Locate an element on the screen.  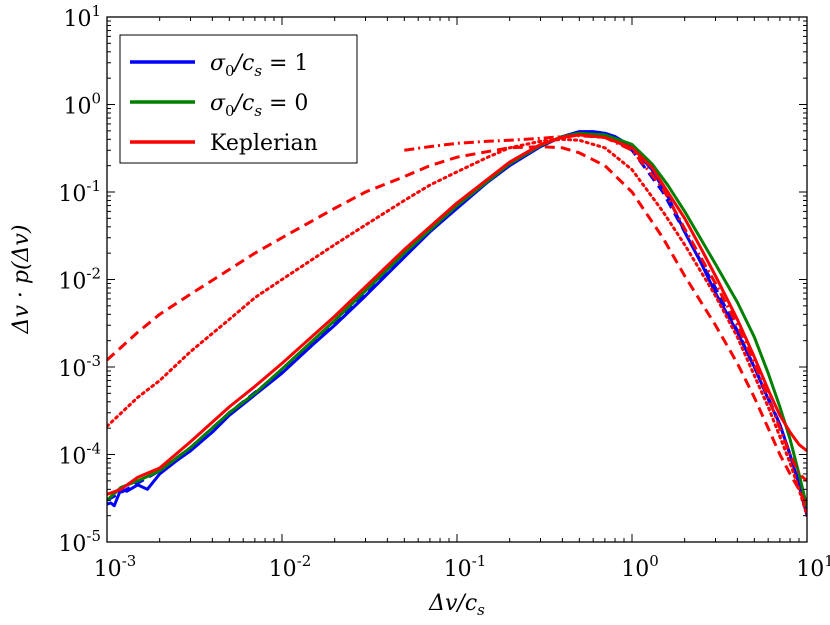
x-tick-label-exp: 1 is located at coordinates (827, 561).